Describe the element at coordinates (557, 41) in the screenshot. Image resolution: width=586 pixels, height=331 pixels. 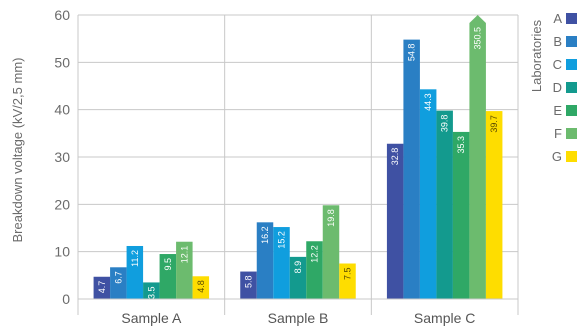
I see `legend-label: B` at that location.